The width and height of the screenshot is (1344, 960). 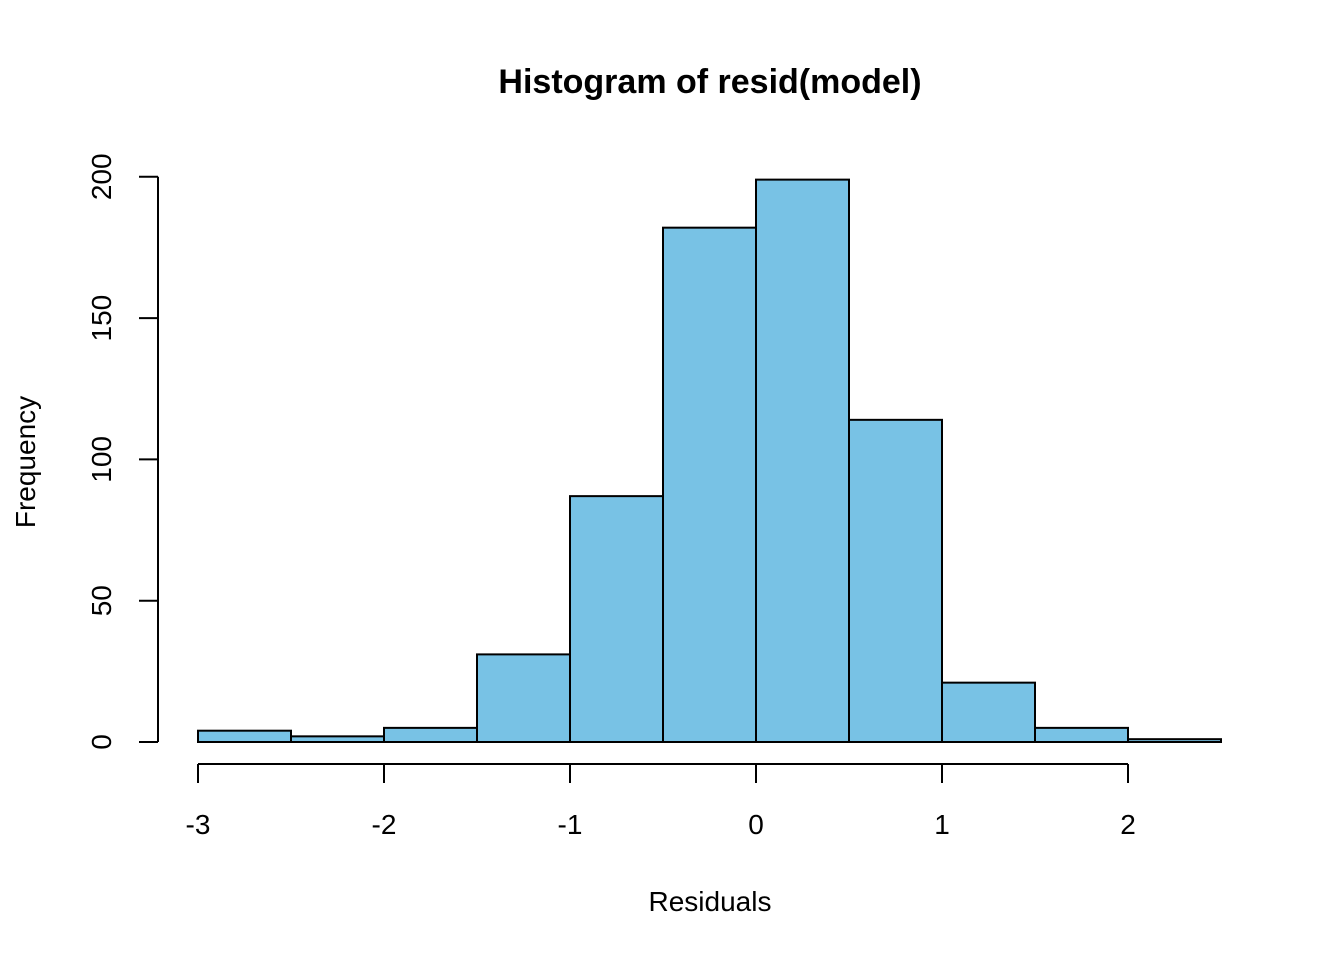 What do you see at coordinates (384, 824) in the screenshot?
I see `x-tick-label: -2` at bounding box center [384, 824].